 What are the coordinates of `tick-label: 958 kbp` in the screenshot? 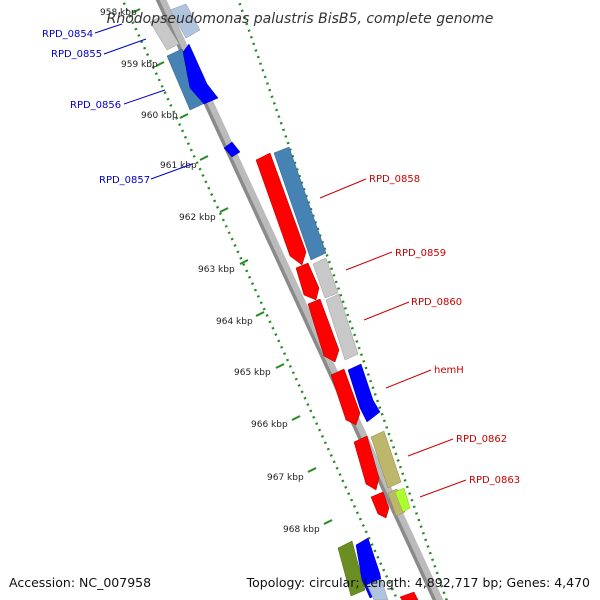 It's located at (118, 13).